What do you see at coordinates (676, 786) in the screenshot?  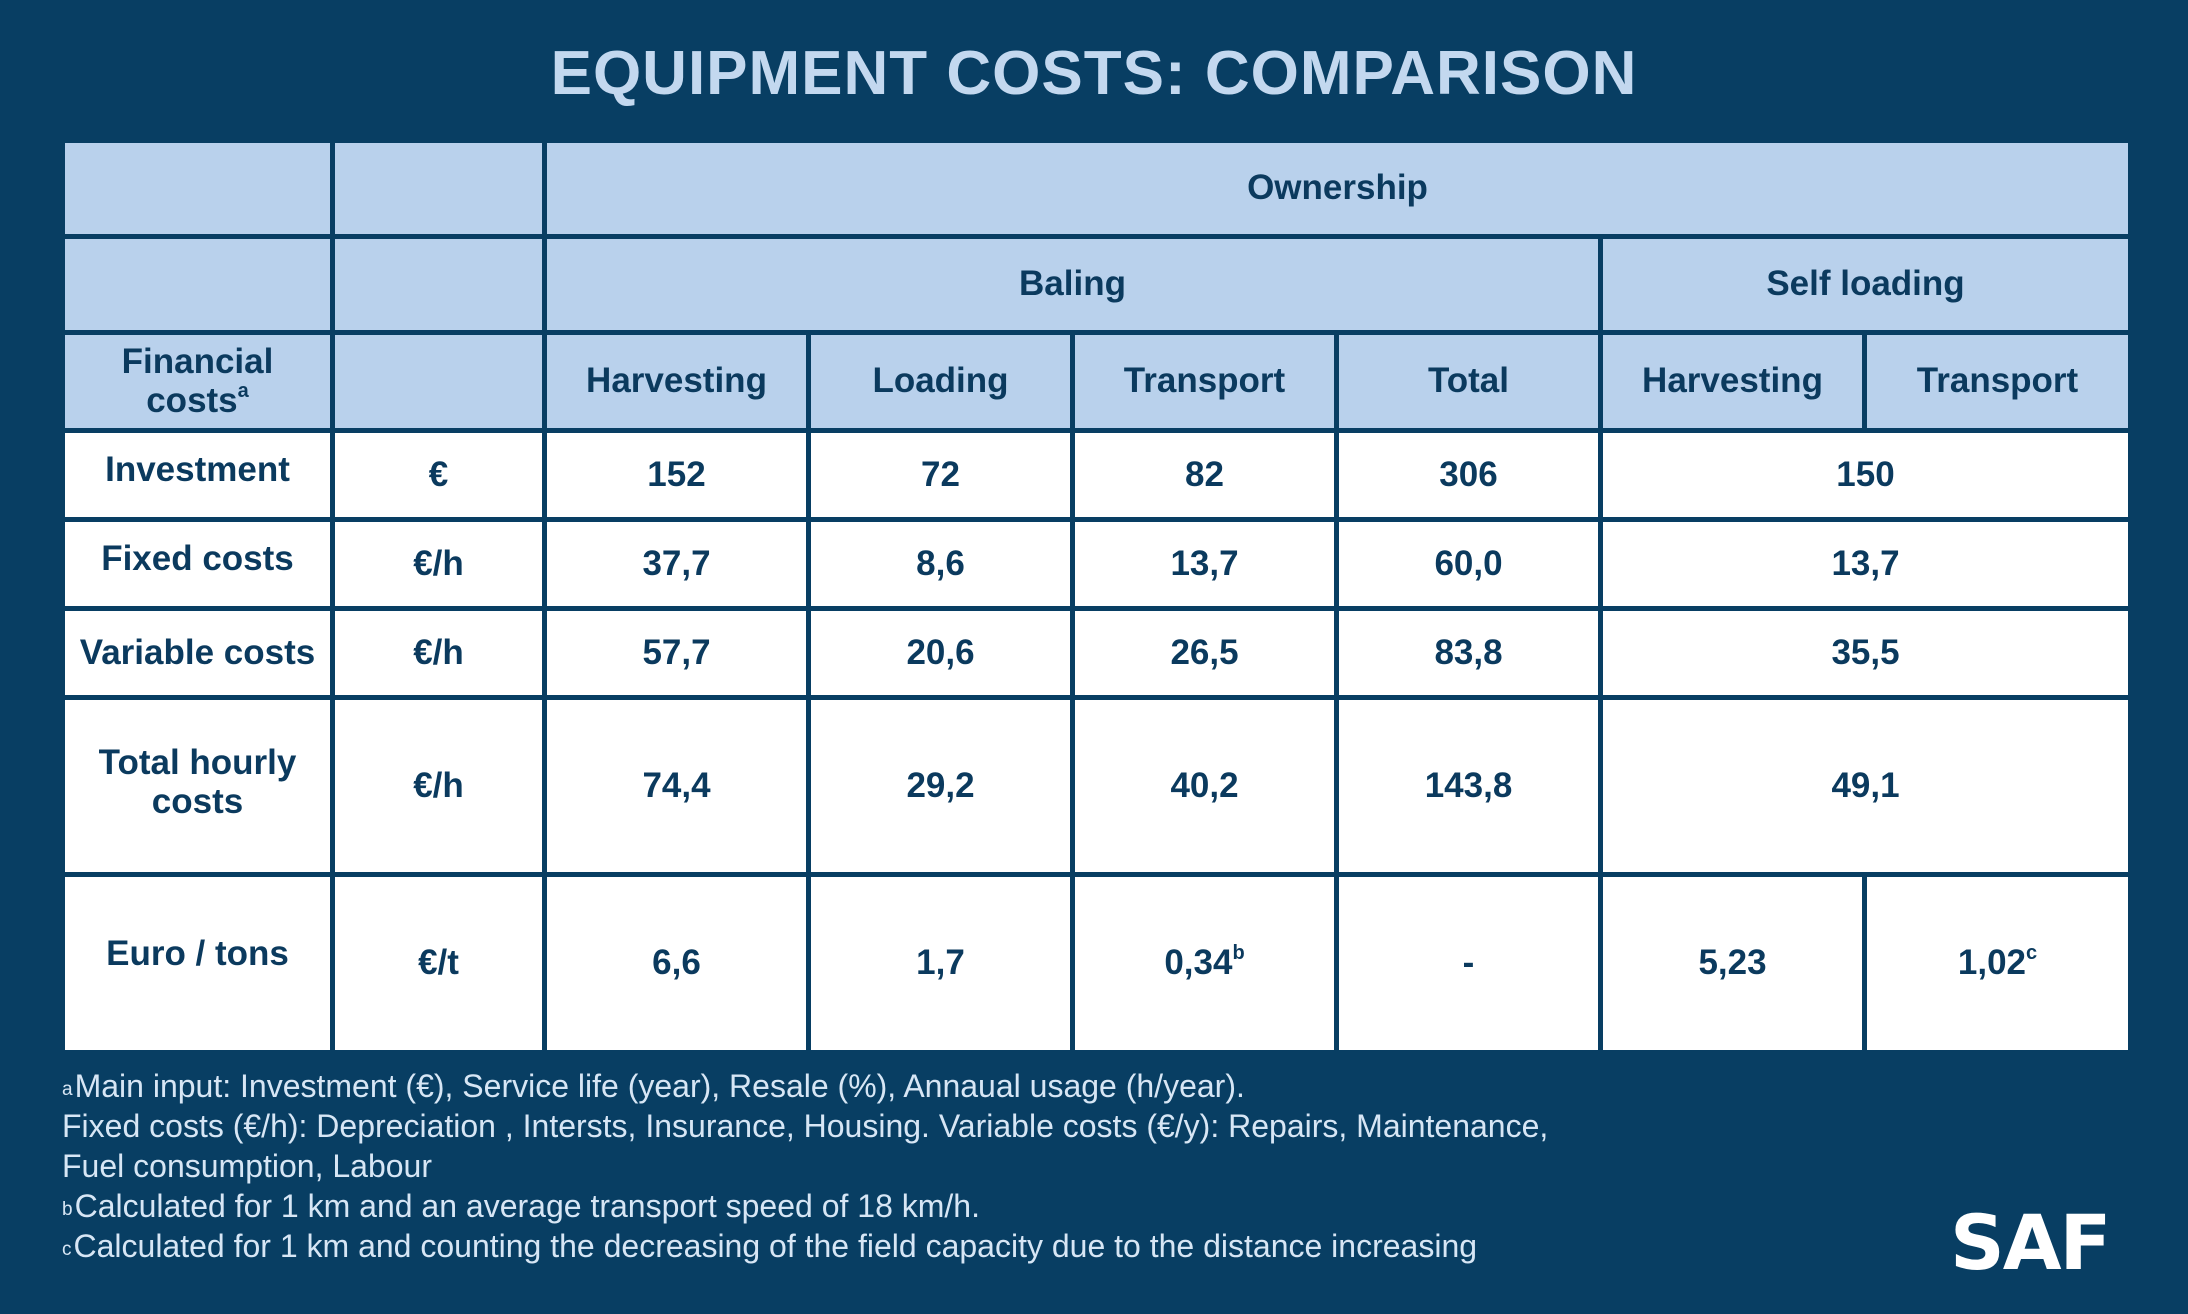 I see `cell-harvesting: 74,4` at bounding box center [676, 786].